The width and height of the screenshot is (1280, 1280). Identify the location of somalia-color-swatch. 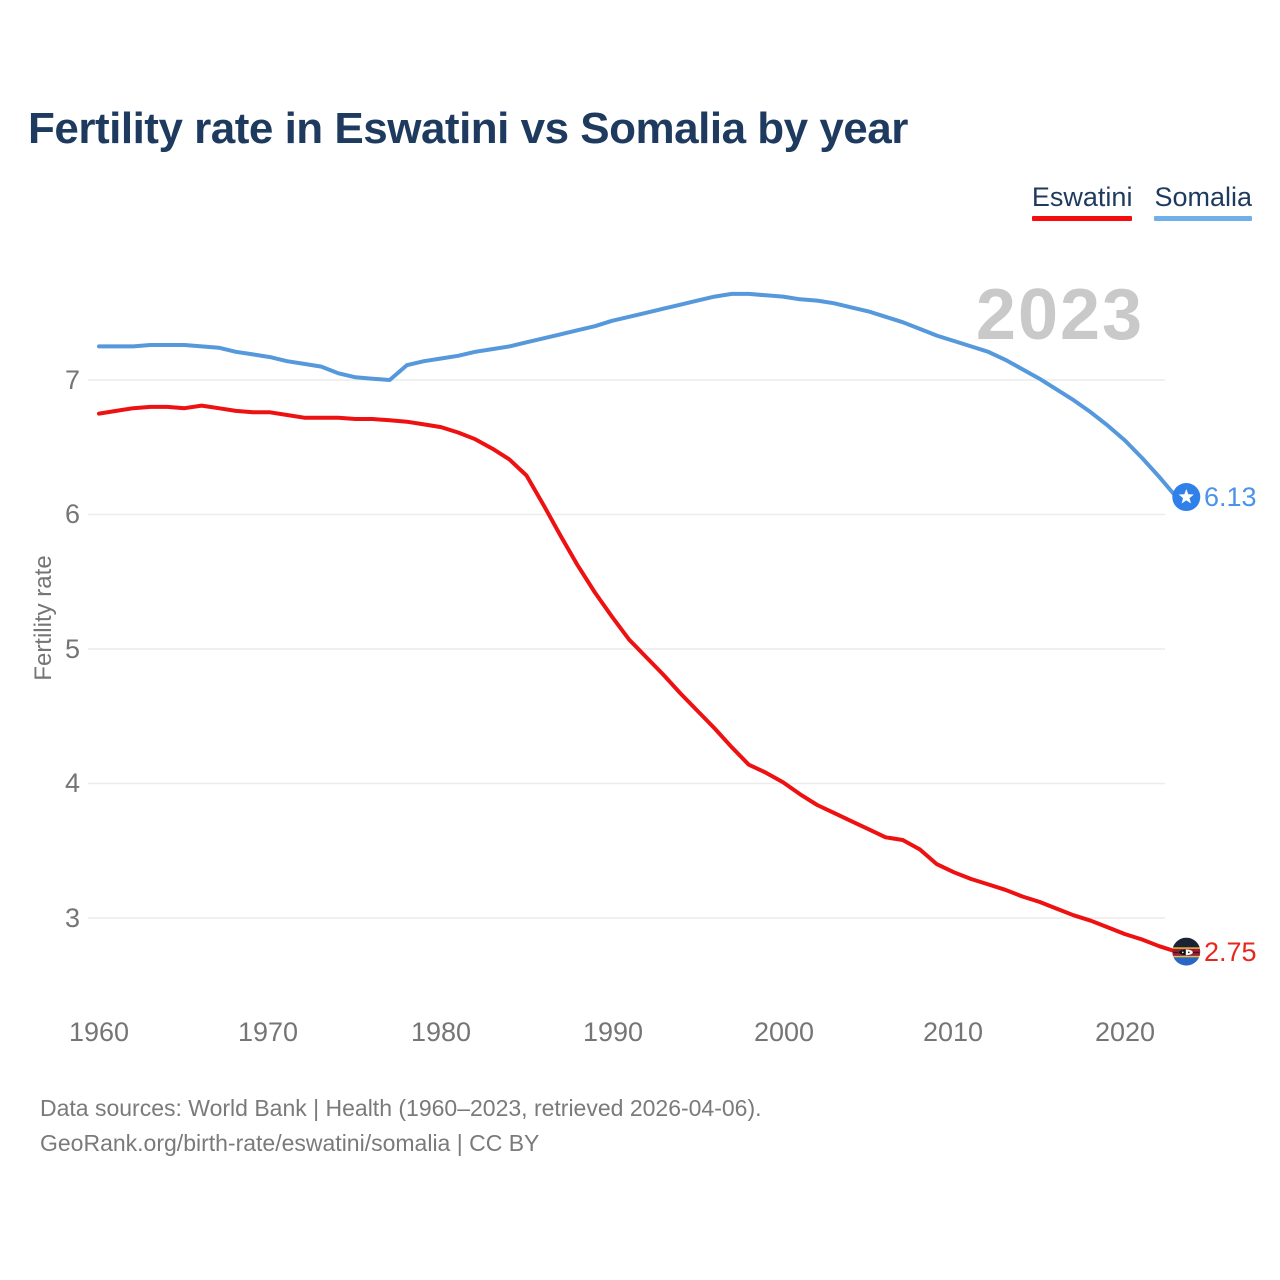
(1203, 218).